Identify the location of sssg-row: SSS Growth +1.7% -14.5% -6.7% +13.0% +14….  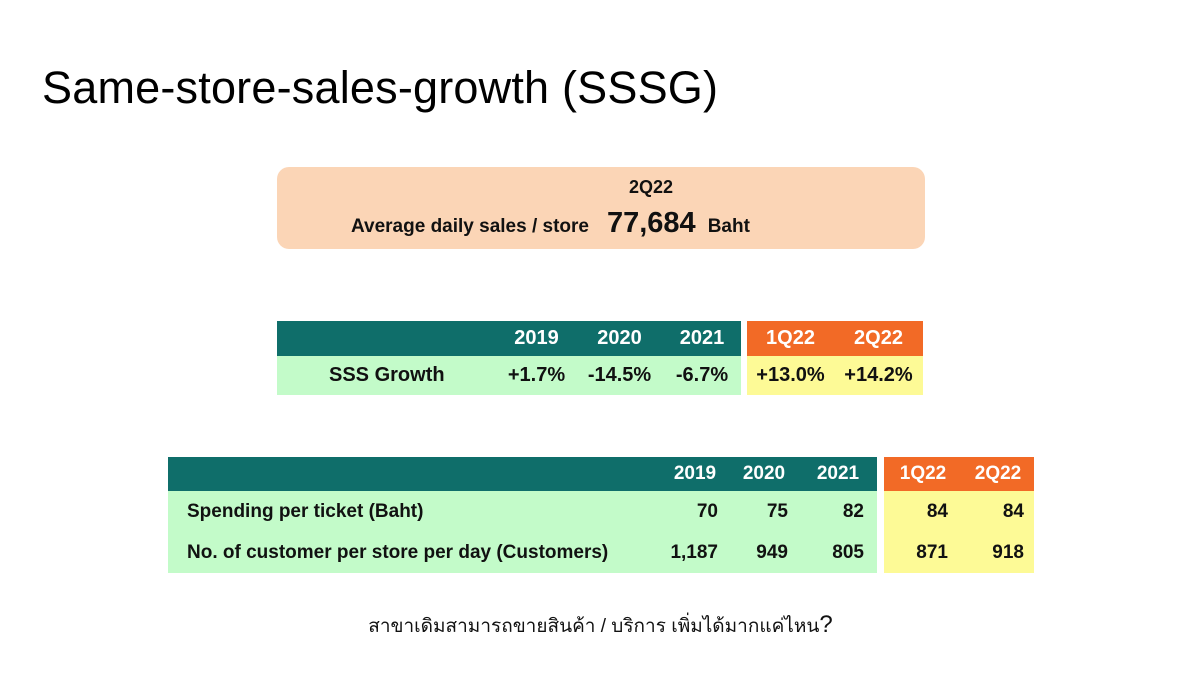
(600, 375).